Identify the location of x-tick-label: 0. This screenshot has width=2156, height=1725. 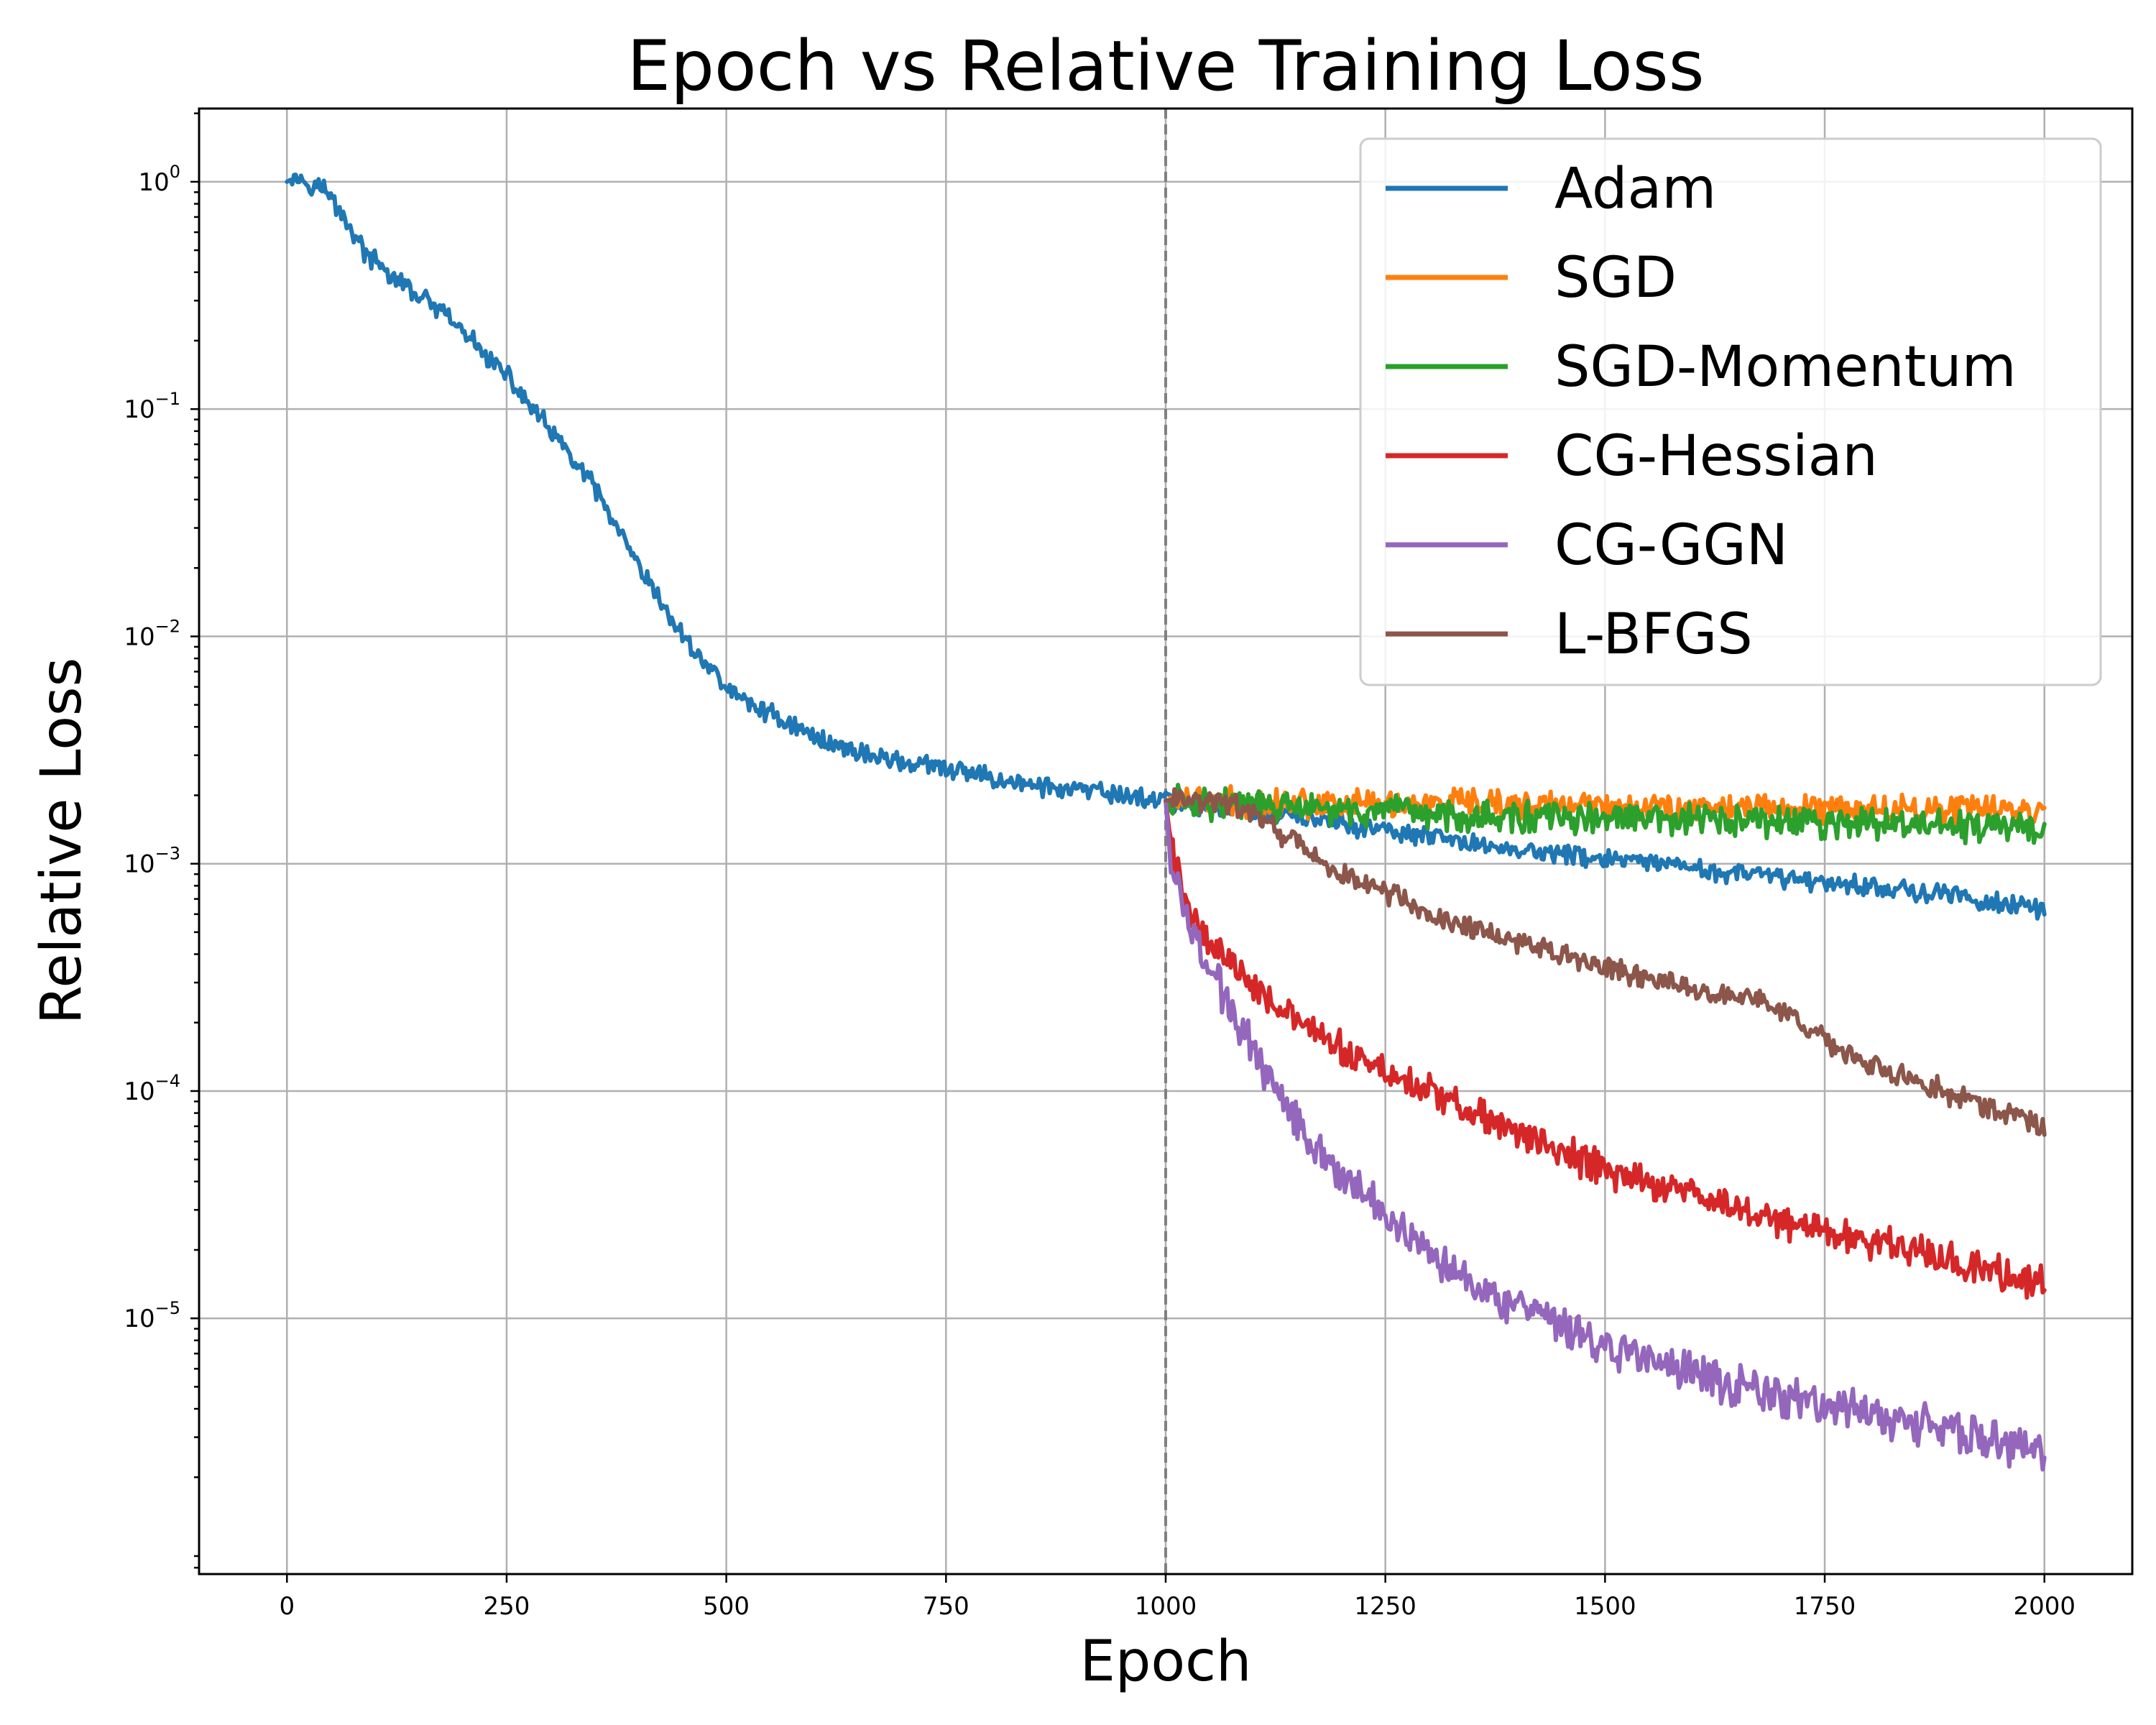
(287, 1606).